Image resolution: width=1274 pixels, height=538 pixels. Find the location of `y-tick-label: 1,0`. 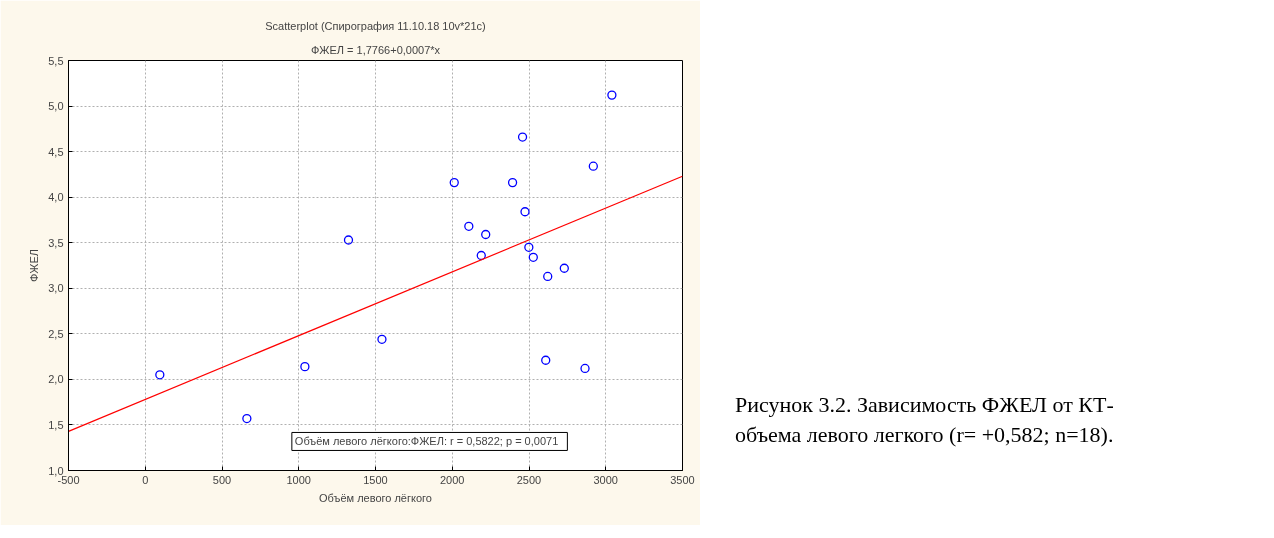

y-tick-label: 1,0 is located at coordinates (56, 470).